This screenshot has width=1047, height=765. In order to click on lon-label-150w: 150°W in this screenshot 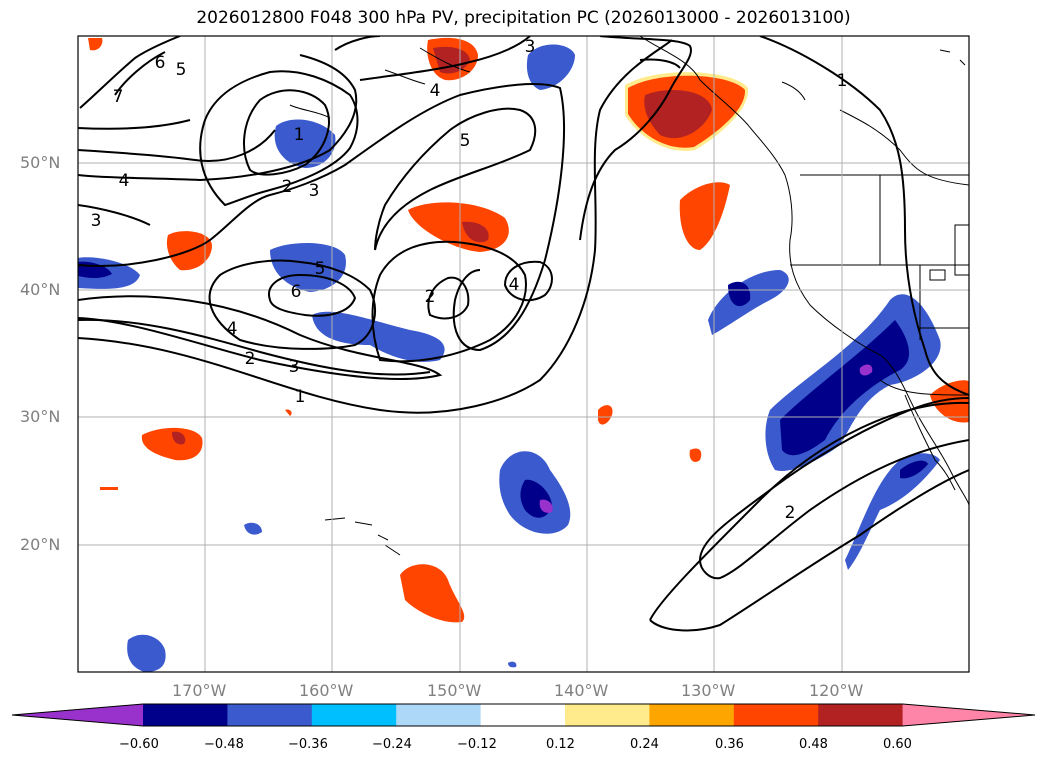, I will do `click(454, 690)`.